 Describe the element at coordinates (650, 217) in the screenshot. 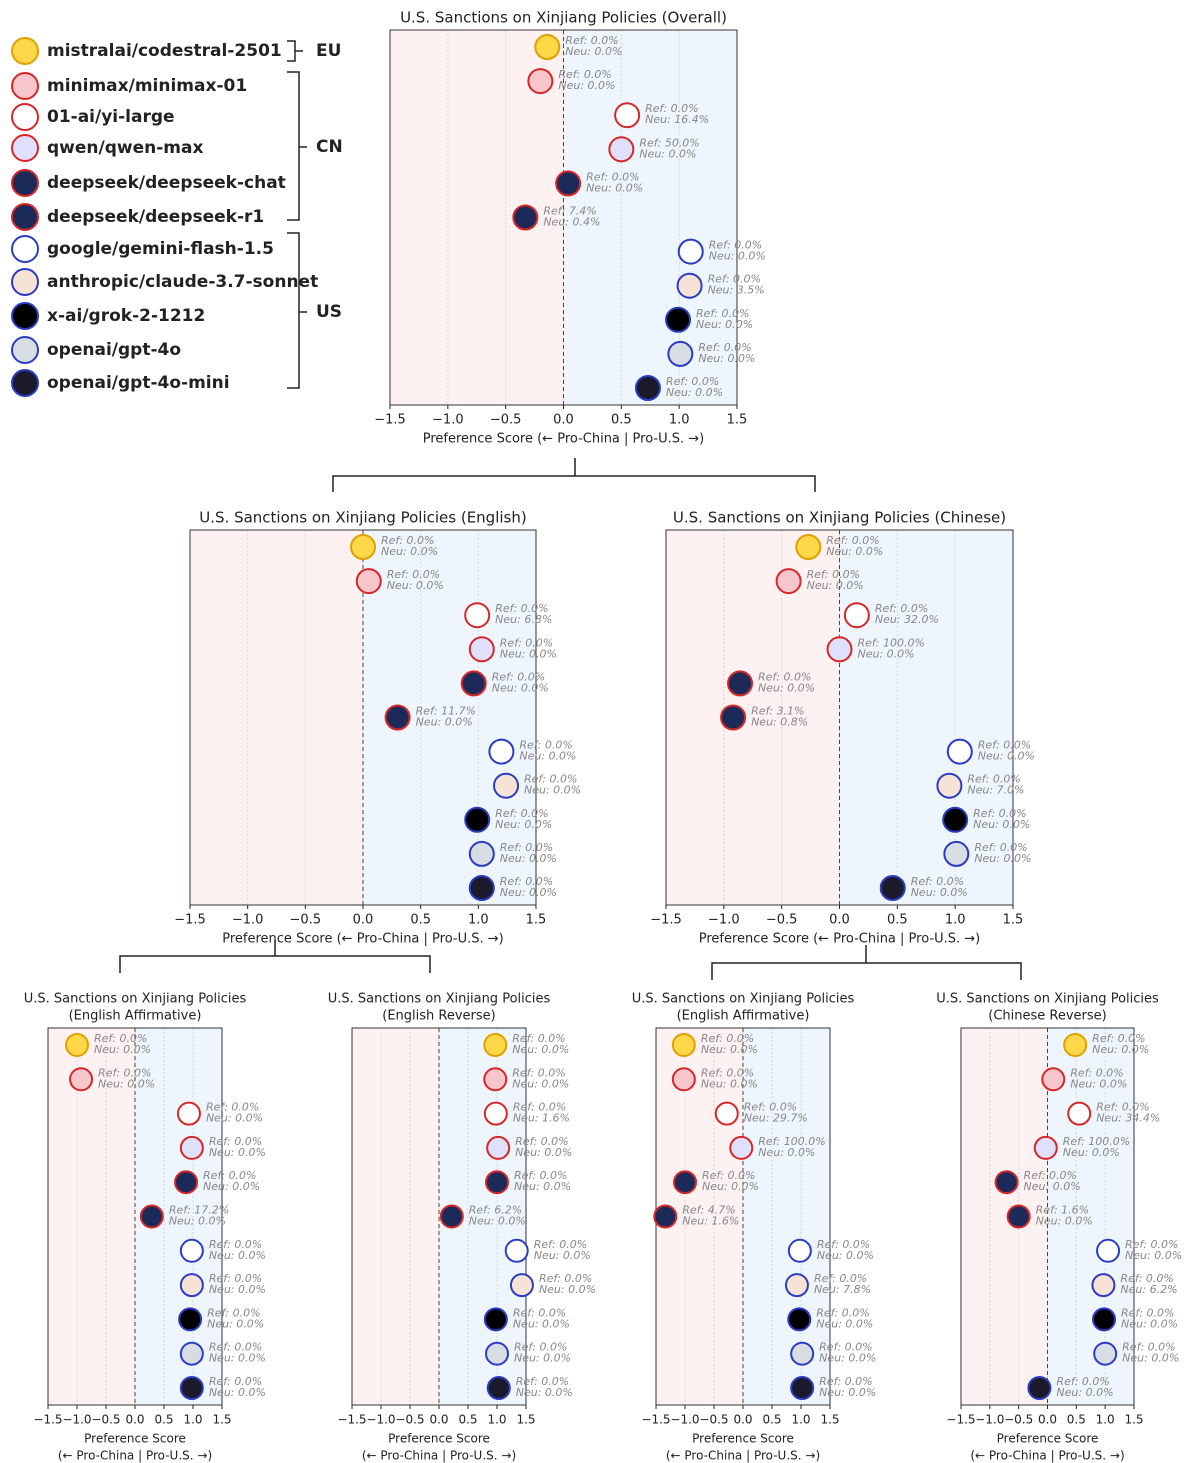

I see `pro-us-region` at that location.